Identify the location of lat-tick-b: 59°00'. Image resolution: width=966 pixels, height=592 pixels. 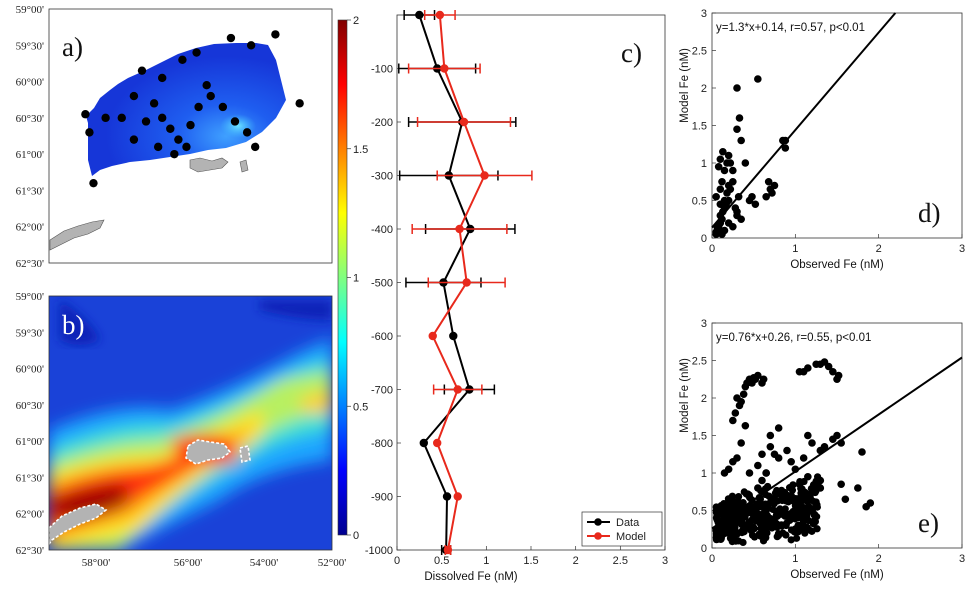
(30, 297).